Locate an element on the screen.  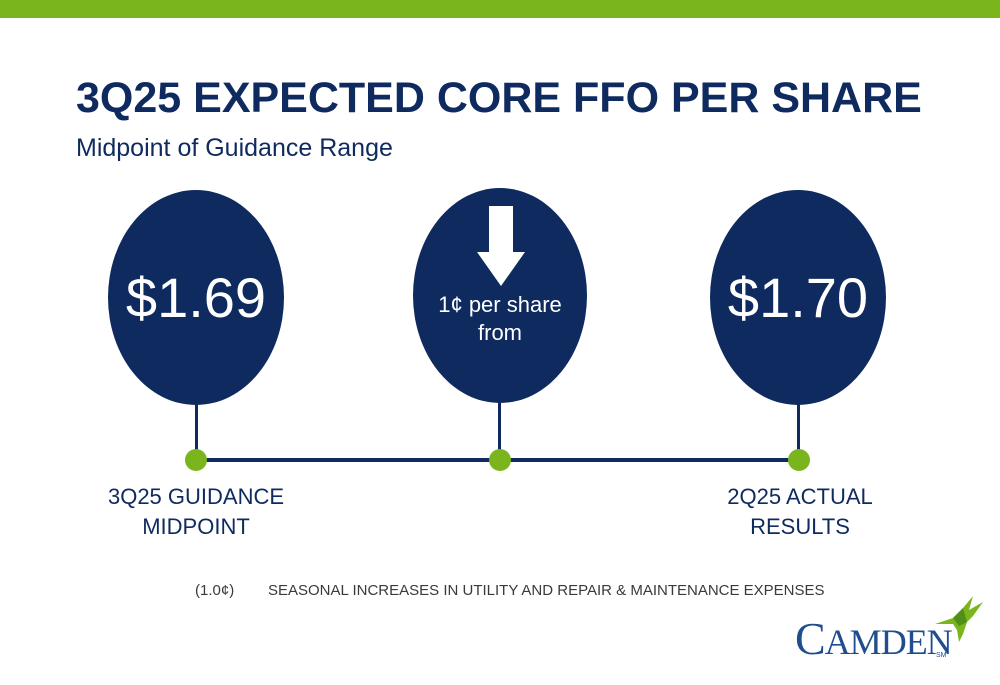
page-subtitle: Midpoint of Guidance Range is located at coordinates (234, 148).